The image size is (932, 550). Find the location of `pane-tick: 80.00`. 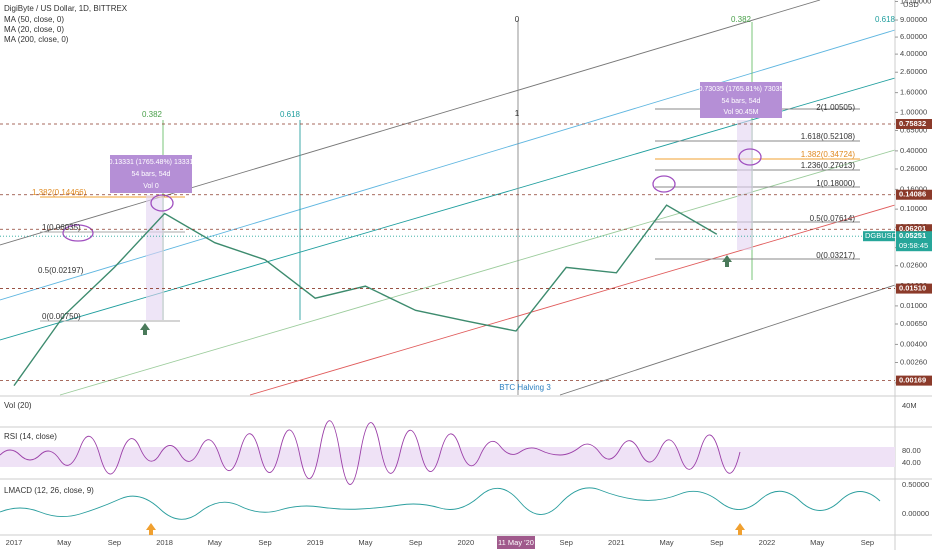

pane-tick: 80.00 is located at coordinates (911, 450).